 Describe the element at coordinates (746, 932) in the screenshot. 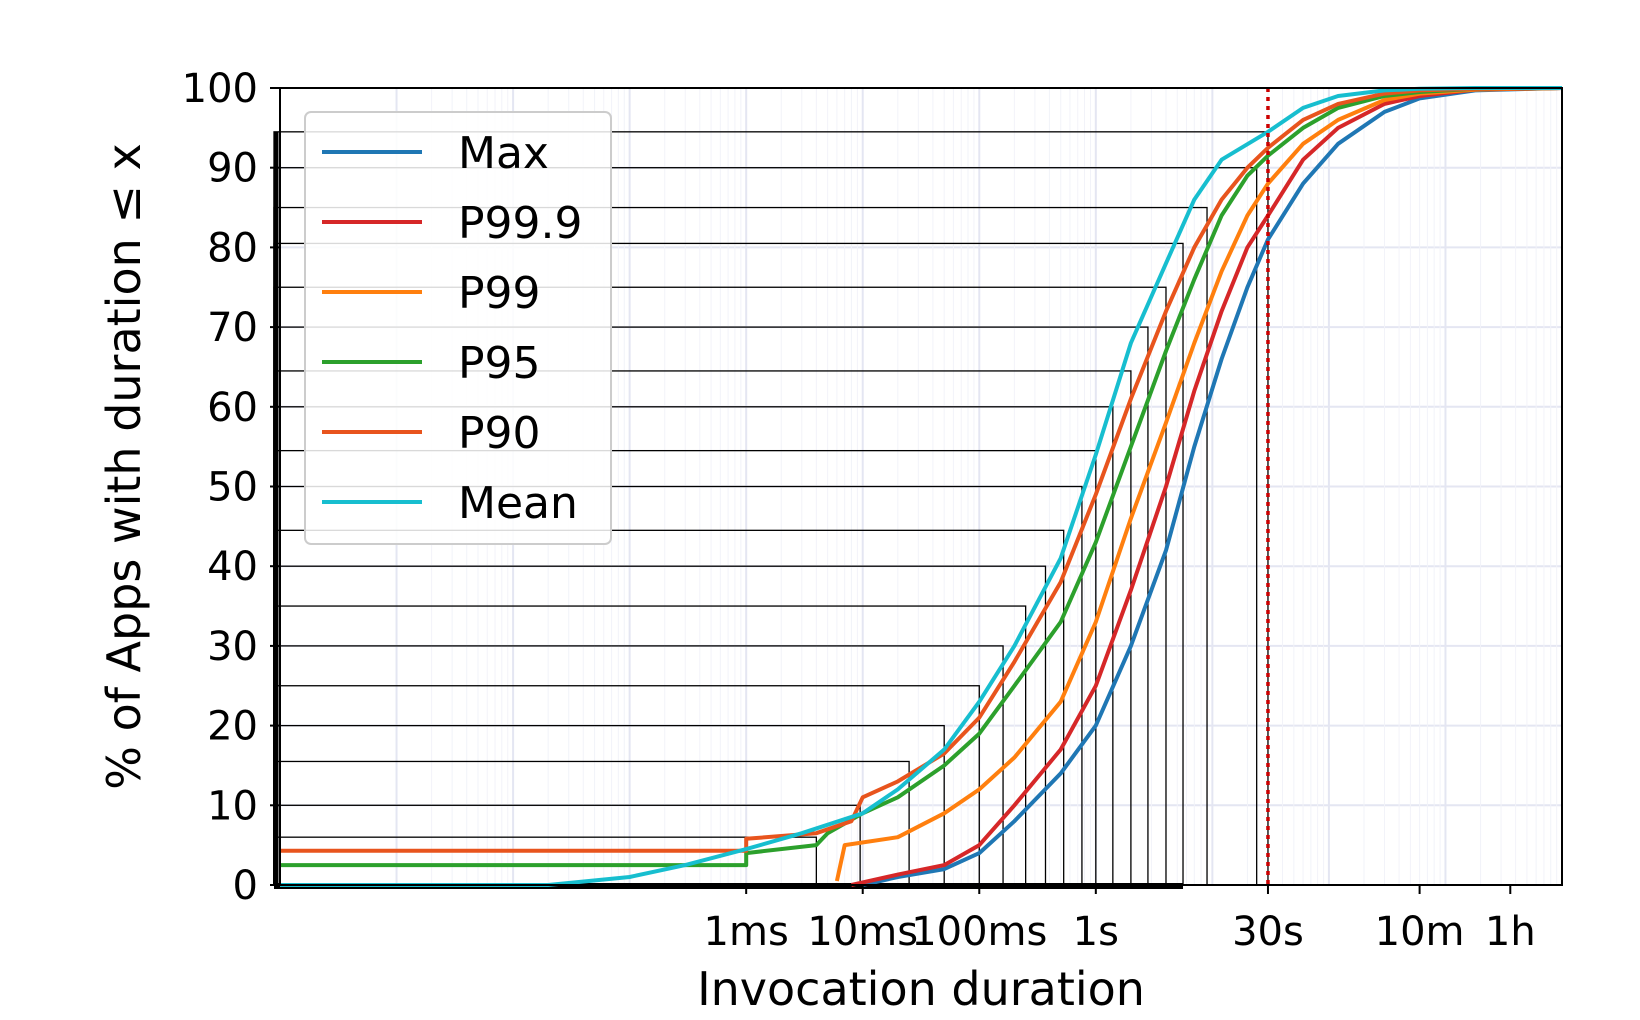

I see `x-tick-label: 1ms` at that location.